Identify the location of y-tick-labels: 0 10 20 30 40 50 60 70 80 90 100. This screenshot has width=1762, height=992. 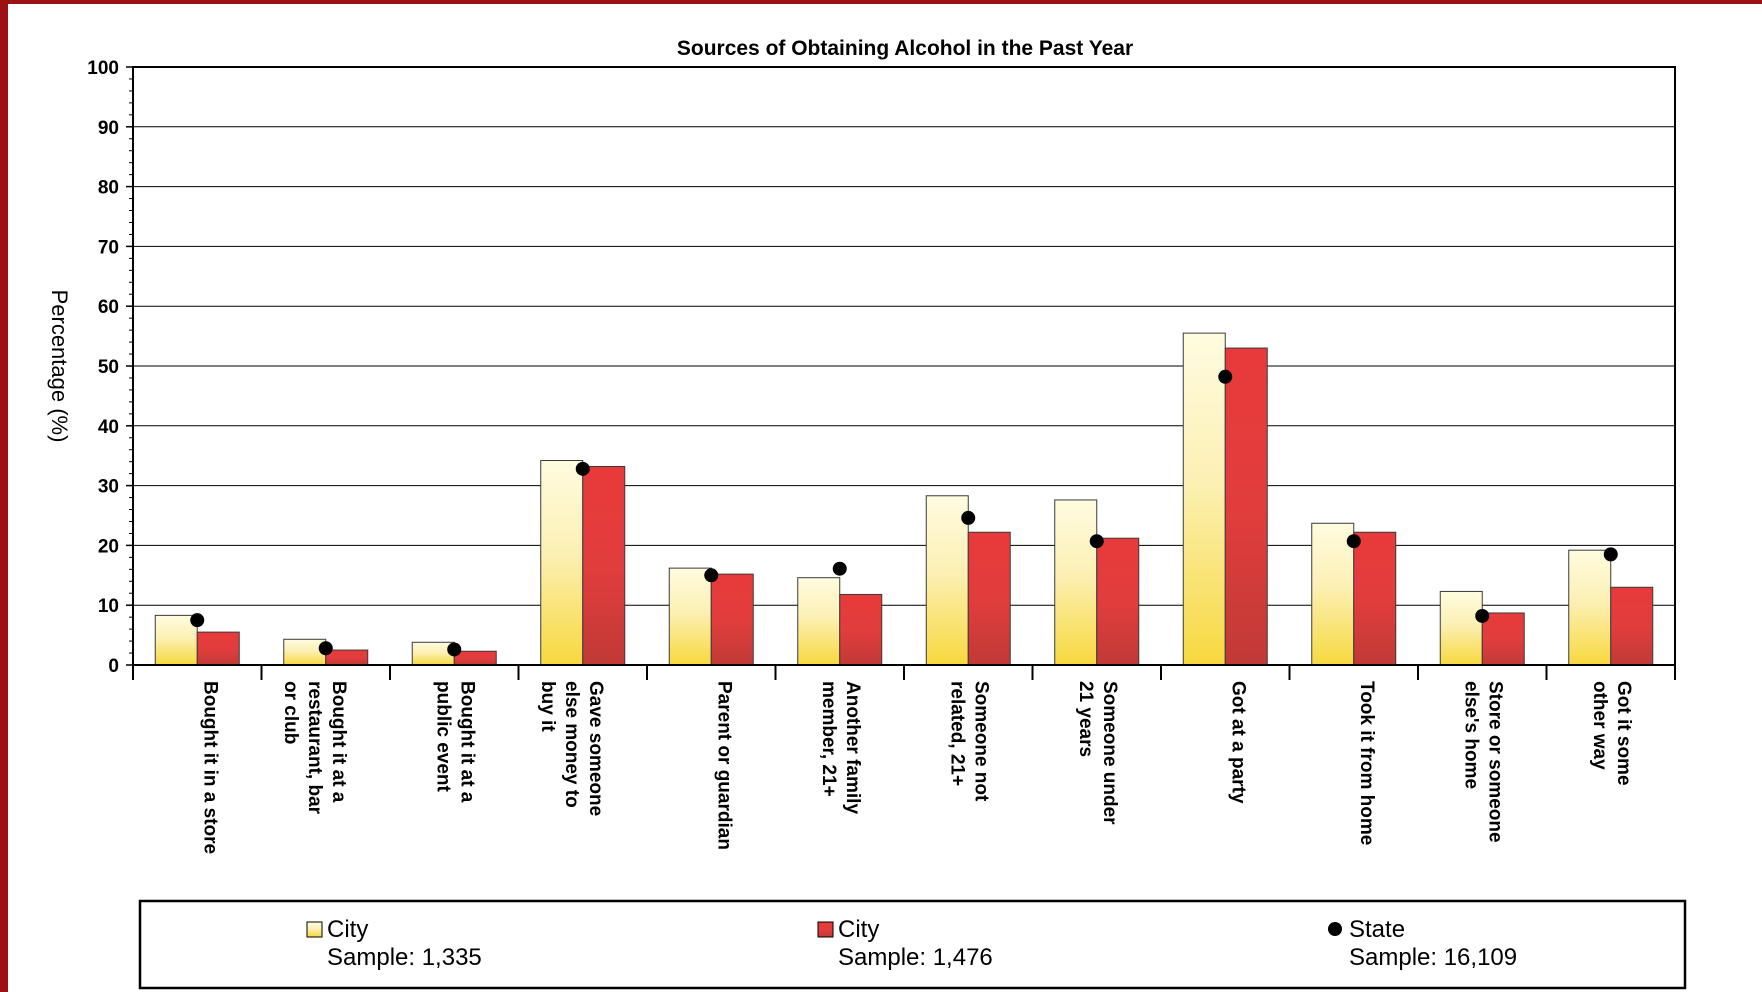
(103, 367).